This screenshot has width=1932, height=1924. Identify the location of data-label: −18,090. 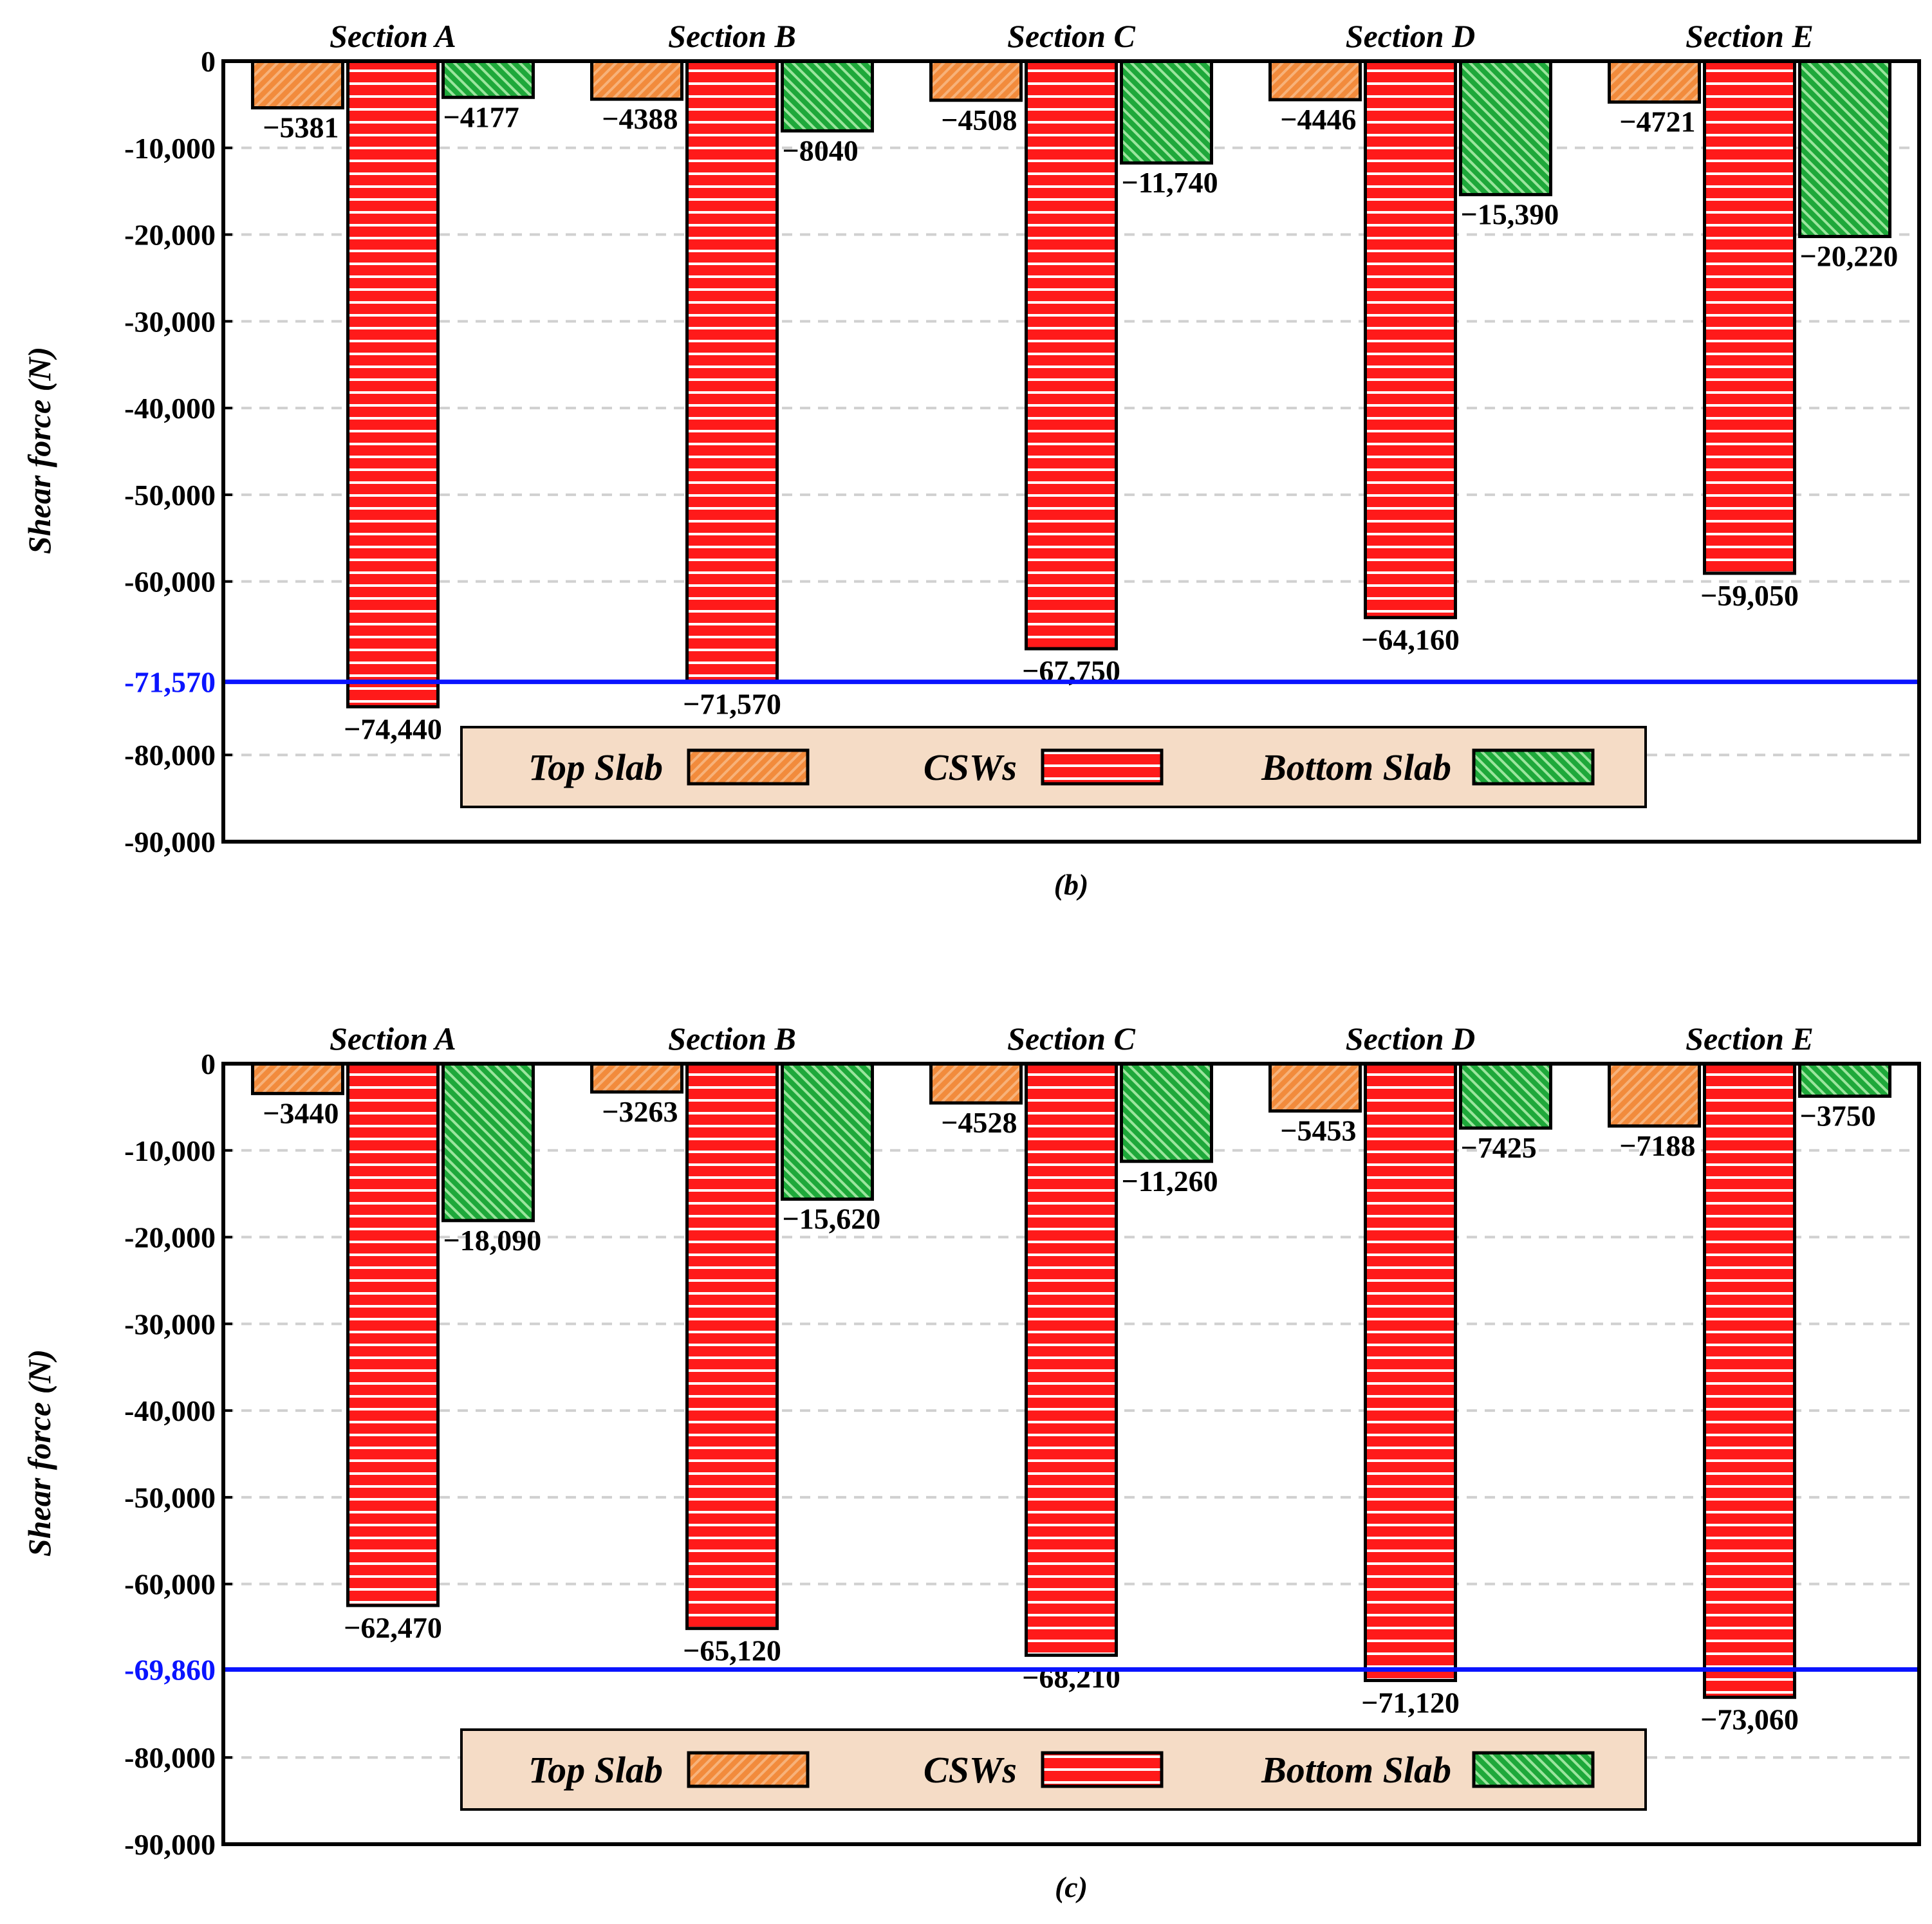
(492, 1240).